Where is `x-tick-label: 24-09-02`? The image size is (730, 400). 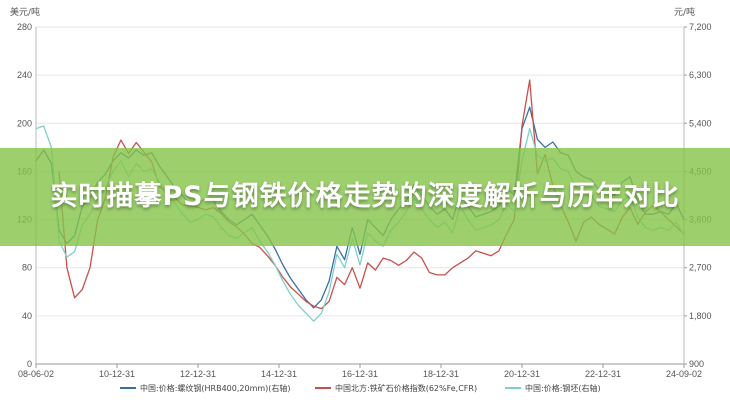 x-tick-label: 24-09-02 is located at coordinates (684, 374).